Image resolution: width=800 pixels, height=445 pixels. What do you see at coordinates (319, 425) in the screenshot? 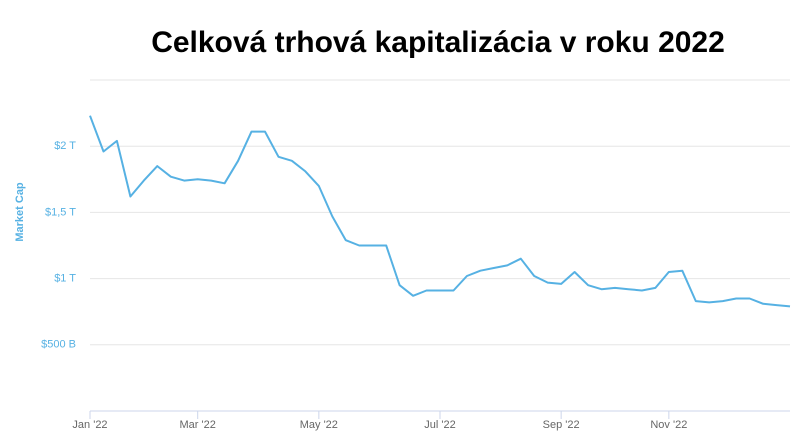
I see `x-tick-label: May '22` at bounding box center [319, 425].